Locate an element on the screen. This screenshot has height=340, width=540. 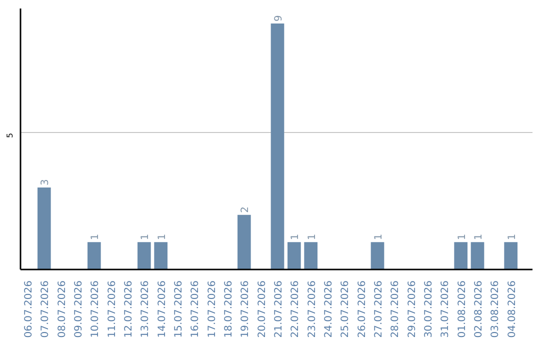
x-tick-label: 18.07.2026 is located at coordinates (229, 309).